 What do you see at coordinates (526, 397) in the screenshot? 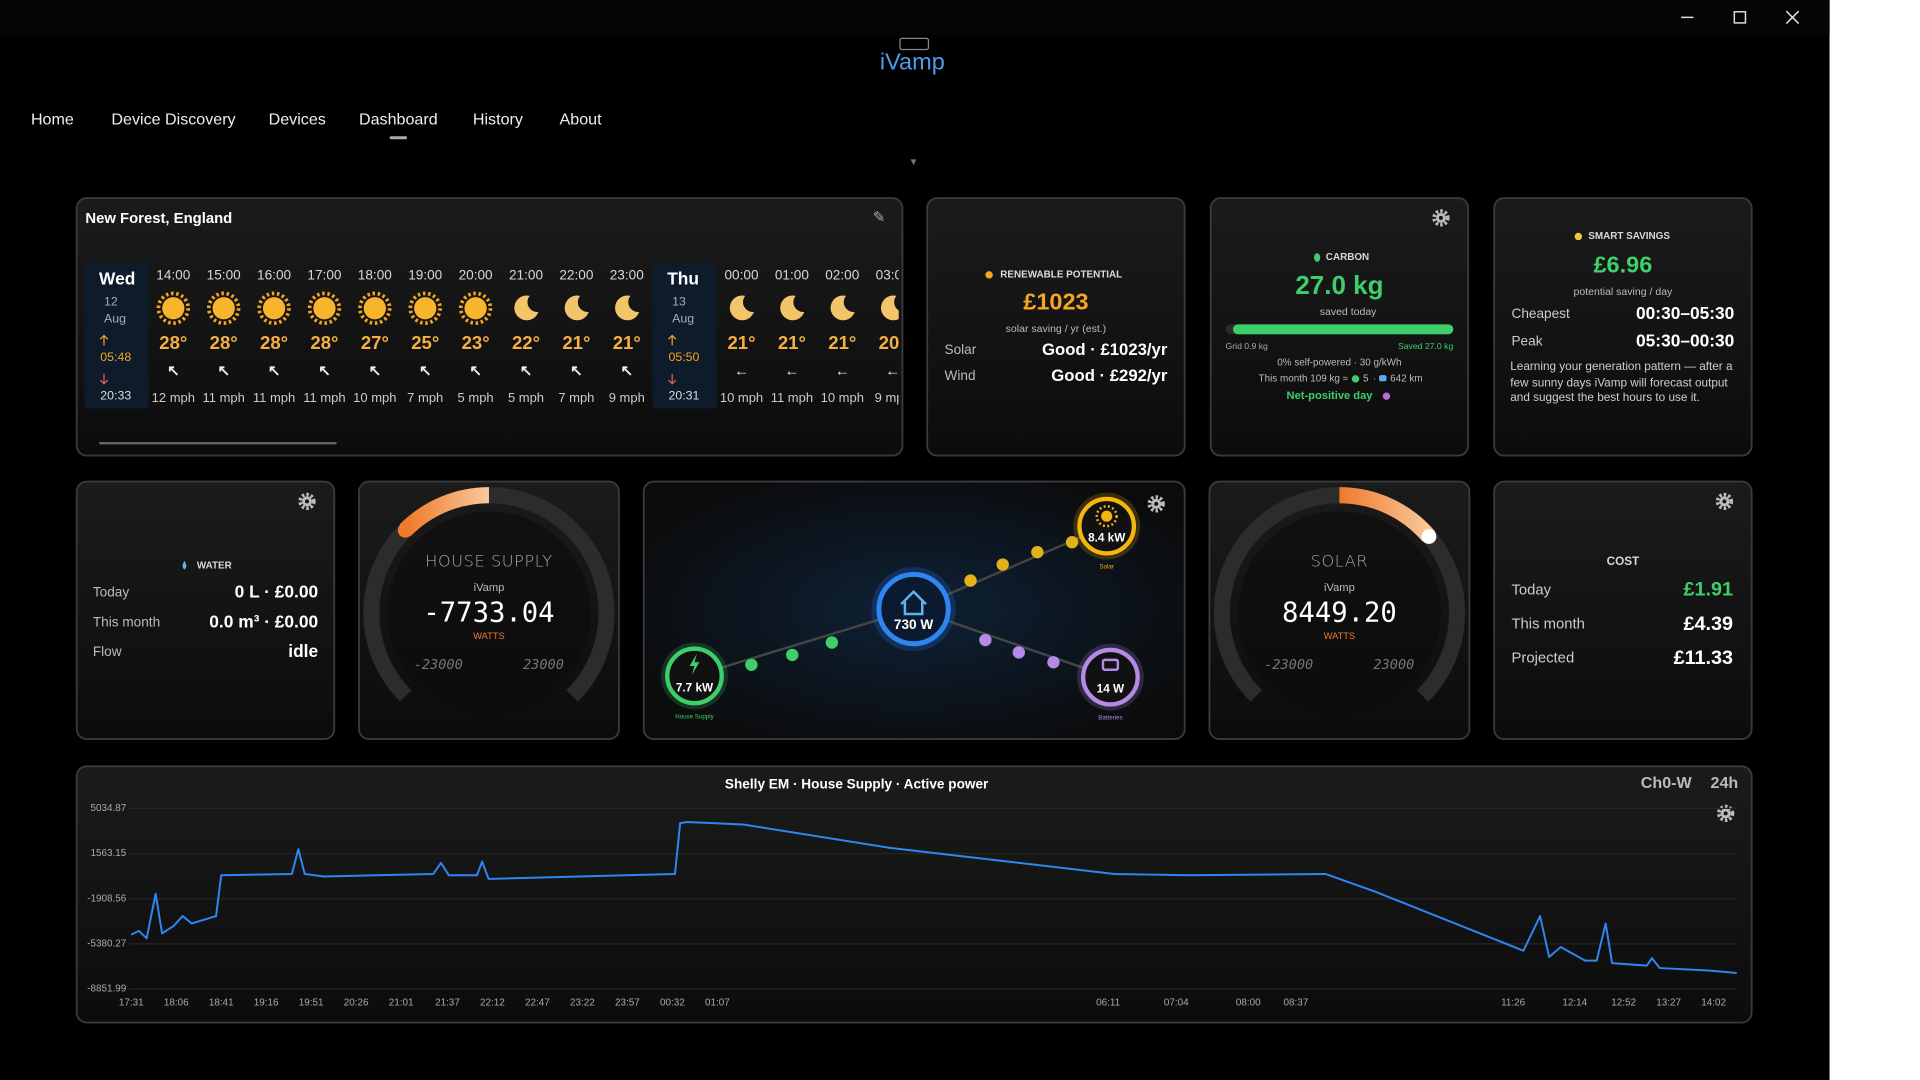
I see `wind-speed: 5 mph` at bounding box center [526, 397].